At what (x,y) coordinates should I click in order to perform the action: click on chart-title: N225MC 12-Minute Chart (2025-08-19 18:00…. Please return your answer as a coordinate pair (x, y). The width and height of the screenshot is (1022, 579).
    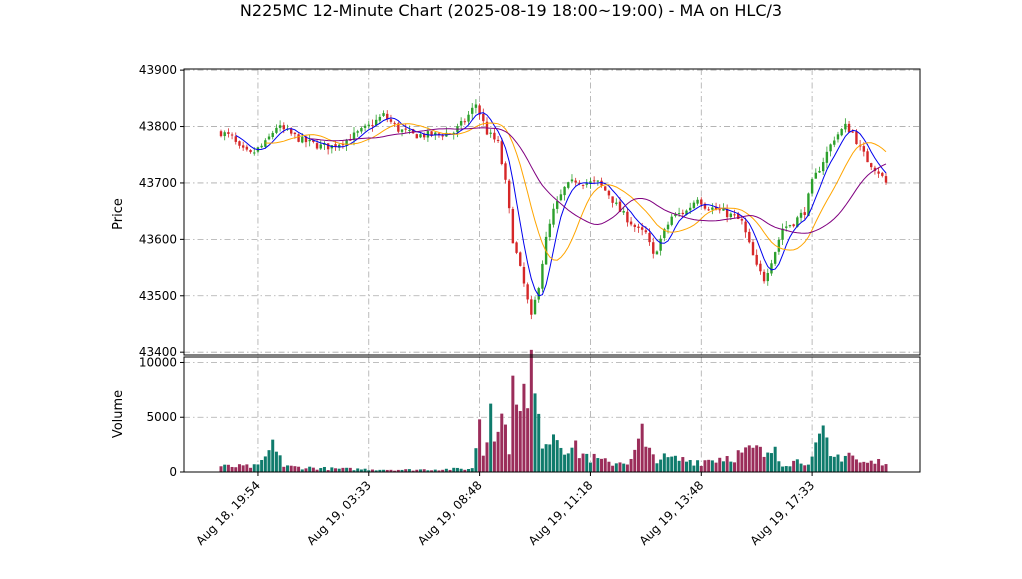
    Looking at the image, I should click on (511, 10).